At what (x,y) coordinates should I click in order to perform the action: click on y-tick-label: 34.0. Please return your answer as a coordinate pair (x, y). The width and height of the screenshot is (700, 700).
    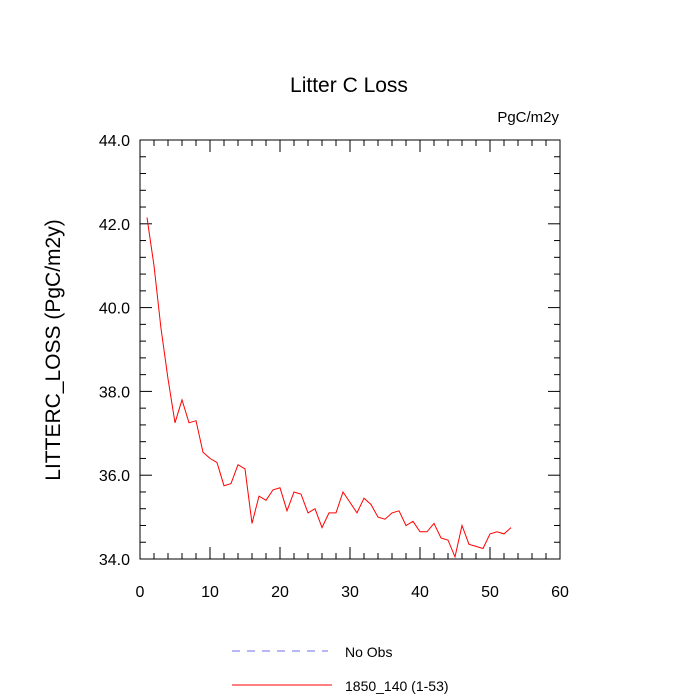
    Looking at the image, I should click on (114, 560).